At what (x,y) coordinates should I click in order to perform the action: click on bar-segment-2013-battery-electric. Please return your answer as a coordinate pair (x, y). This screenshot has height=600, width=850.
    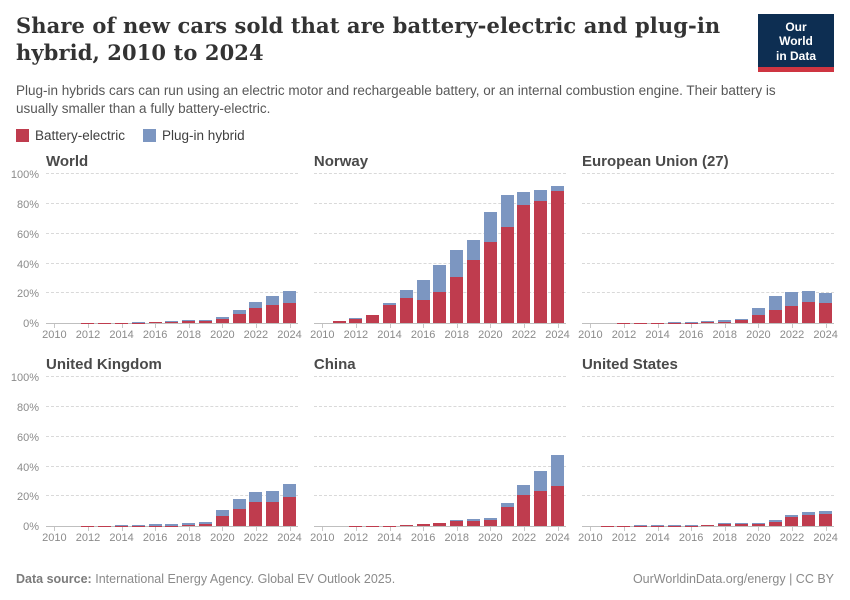
    Looking at the image, I should click on (373, 319).